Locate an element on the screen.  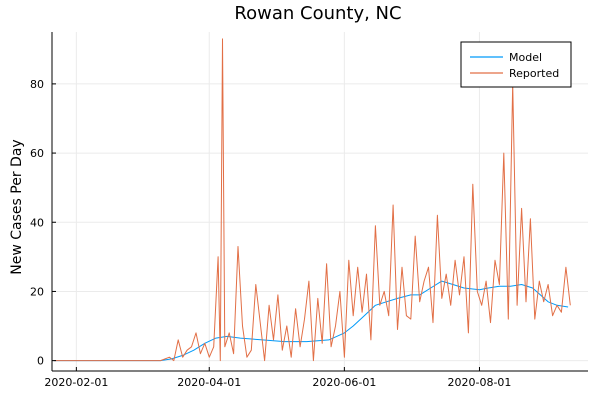
y-tick-label: 80 is located at coordinates (37, 84).